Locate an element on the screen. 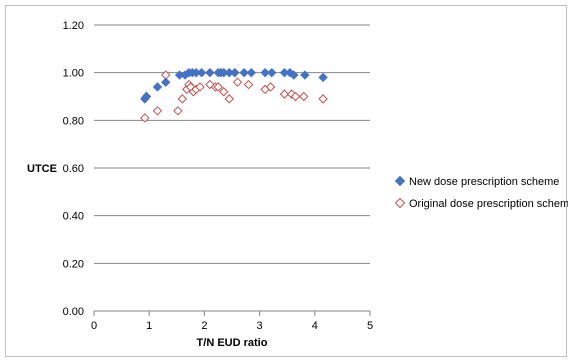  y-tick-label: 0.60 is located at coordinates (73, 169).